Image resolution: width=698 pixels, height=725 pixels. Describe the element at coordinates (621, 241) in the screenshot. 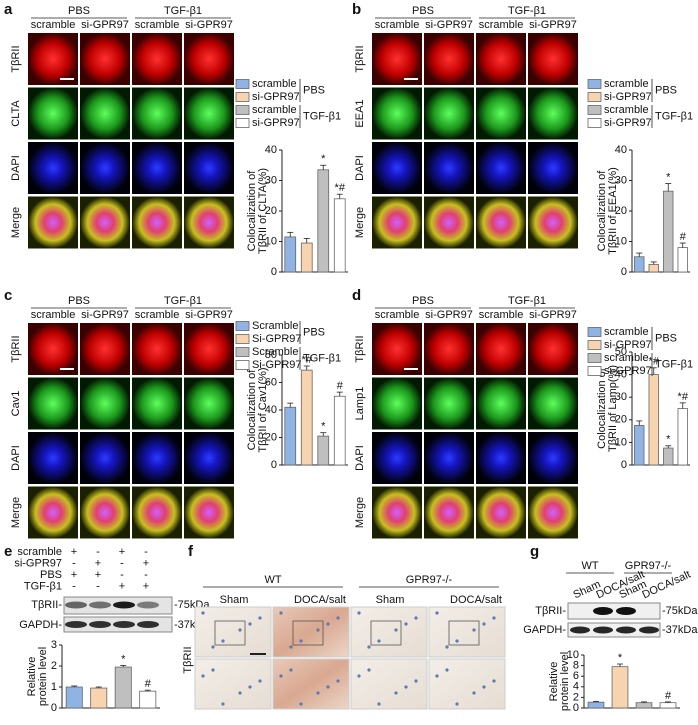

I see `y-tick-label: 10` at that location.